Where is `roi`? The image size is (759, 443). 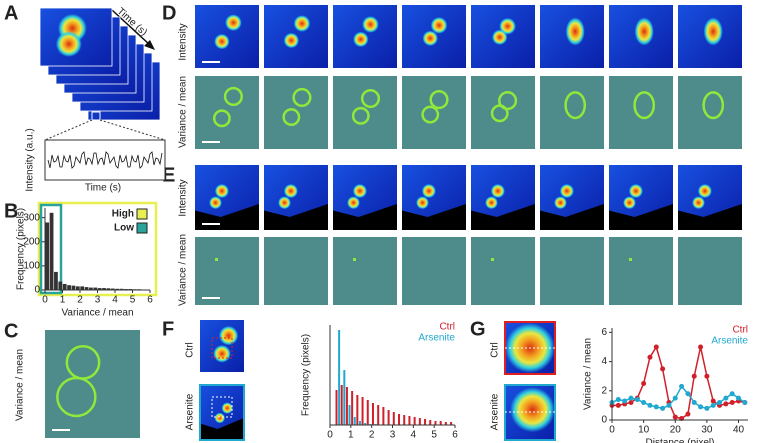
roi is located at coordinates (222, 407).